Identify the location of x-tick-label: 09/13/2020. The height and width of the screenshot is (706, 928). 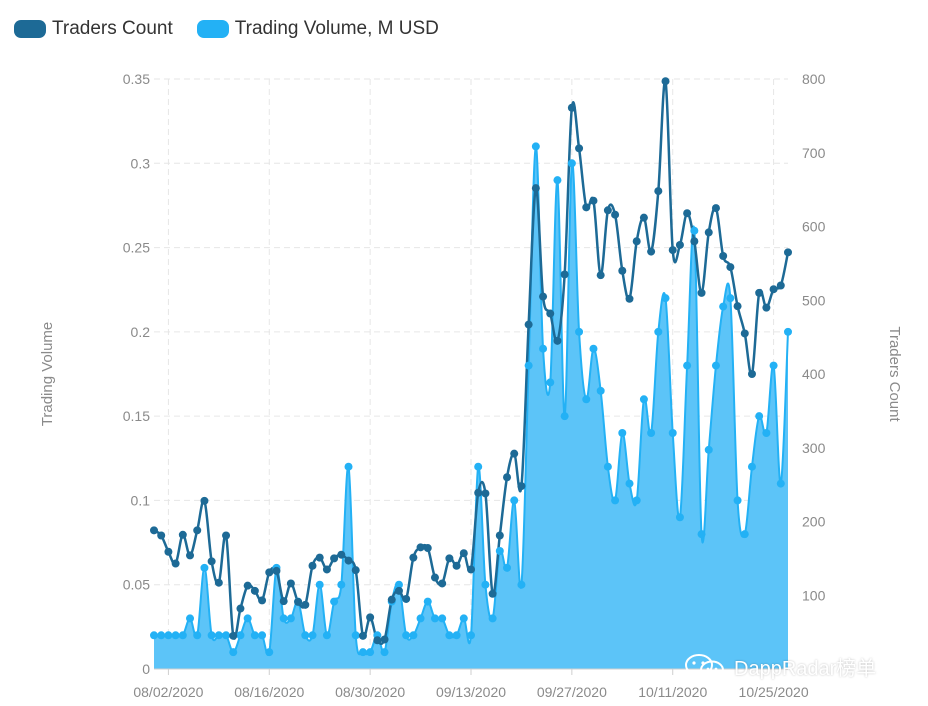
(471, 692).